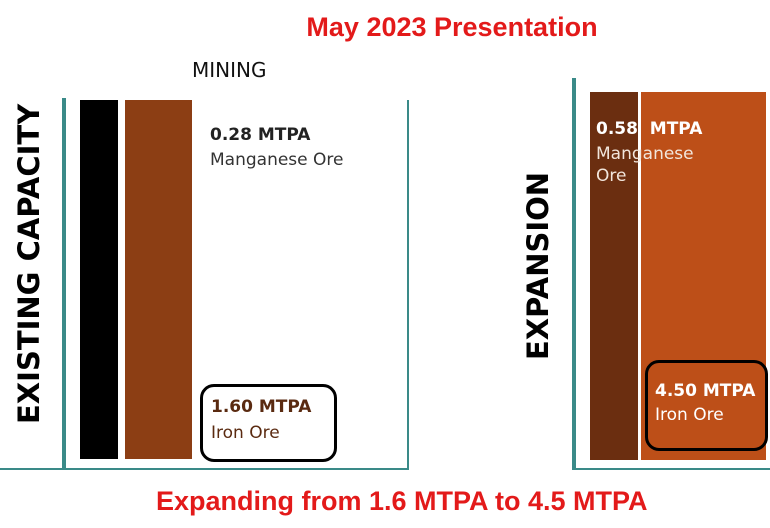  I want to click on existing-capacity-label: EXISTING CAPACITY, so click(29, 263).